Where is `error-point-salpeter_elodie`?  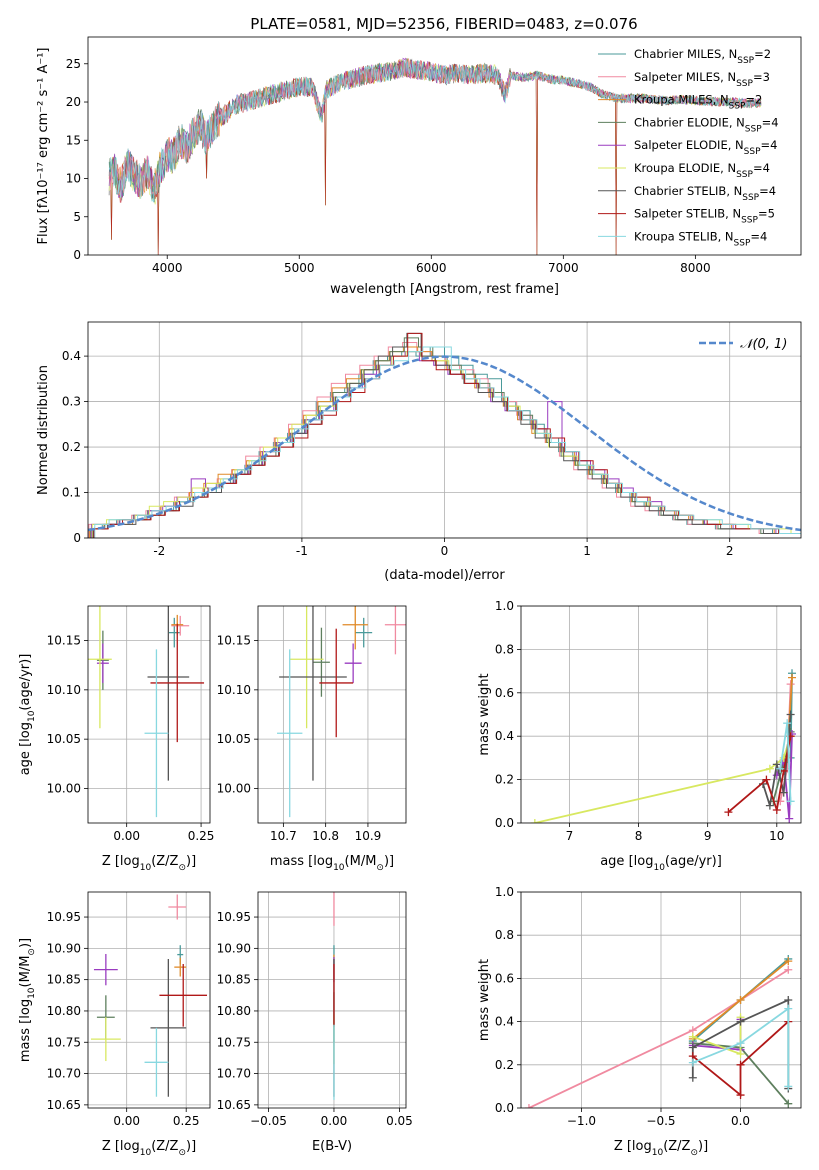 error-point-salpeter_elodie is located at coordinates (353, 663).